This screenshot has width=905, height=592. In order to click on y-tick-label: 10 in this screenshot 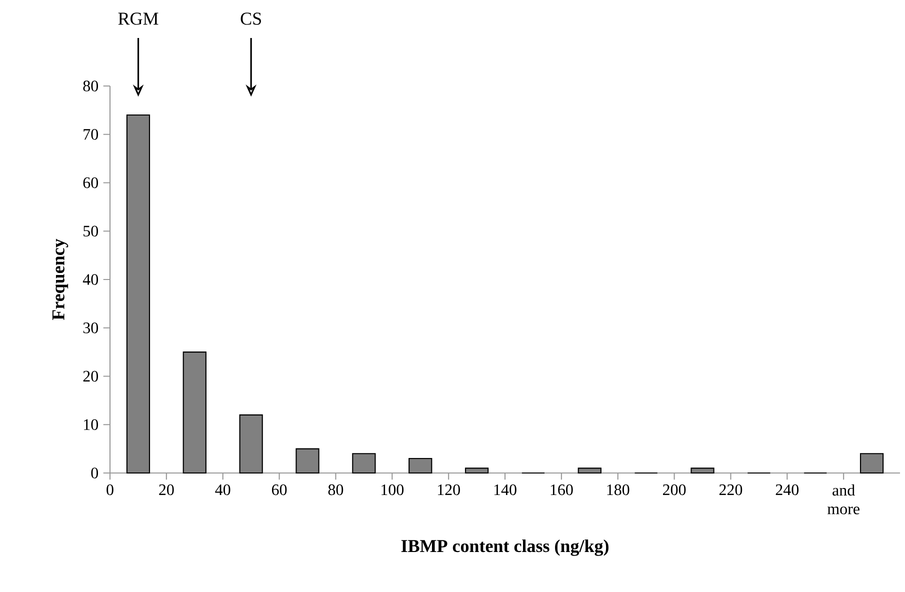, I will do `click(91, 424)`.